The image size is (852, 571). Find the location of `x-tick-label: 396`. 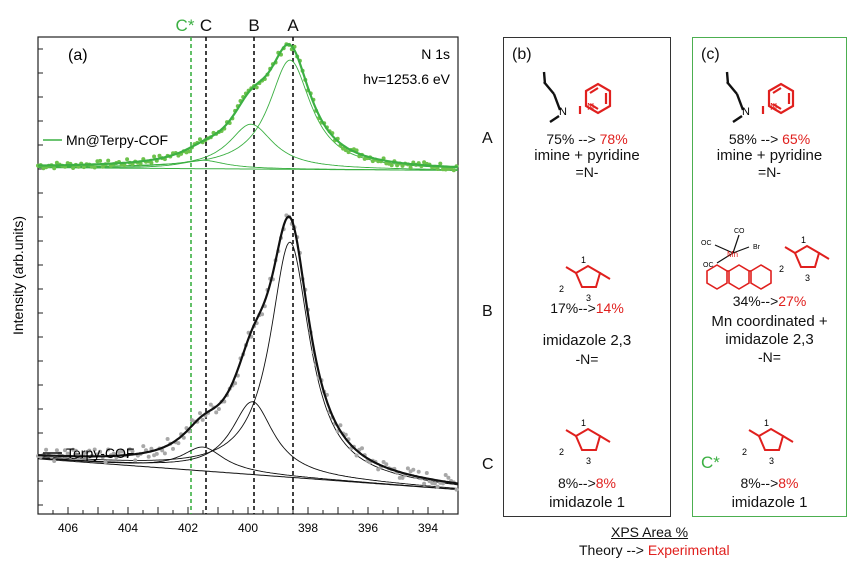

x-tick-label: 396 is located at coordinates (368, 528).